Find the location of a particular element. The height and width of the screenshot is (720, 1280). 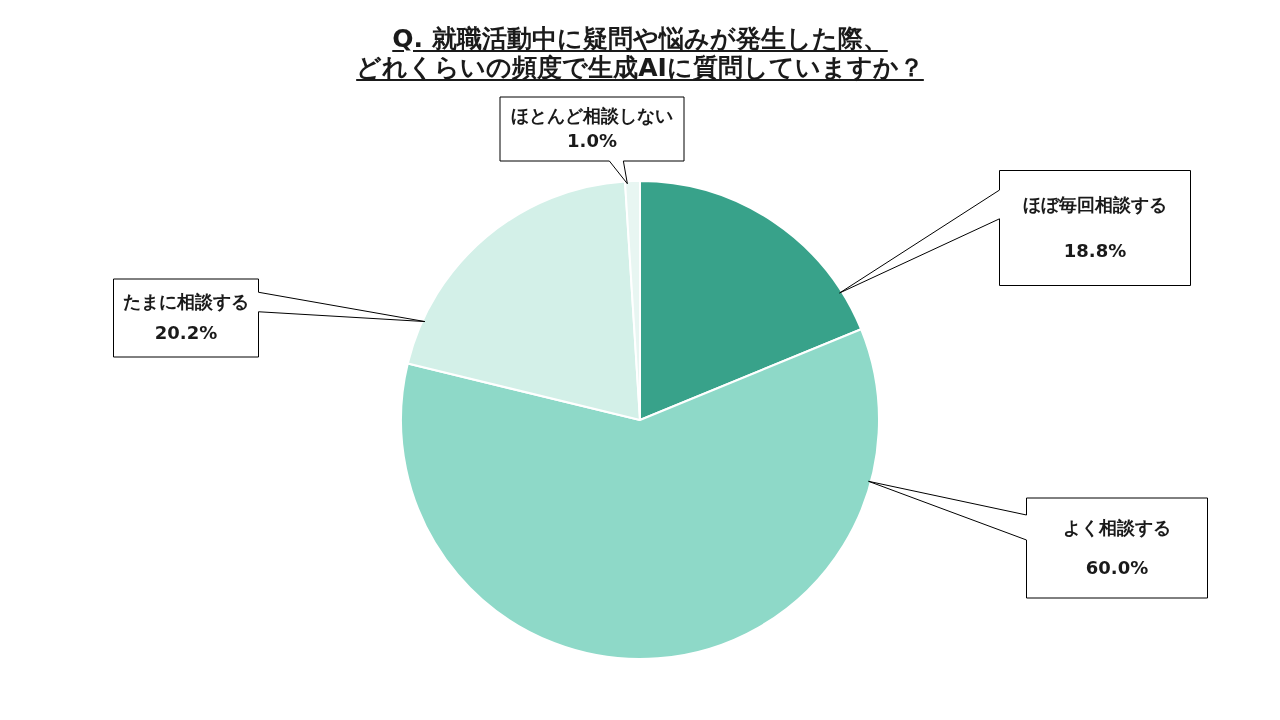

data-label: 20.2% is located at coordinates (186, 333).